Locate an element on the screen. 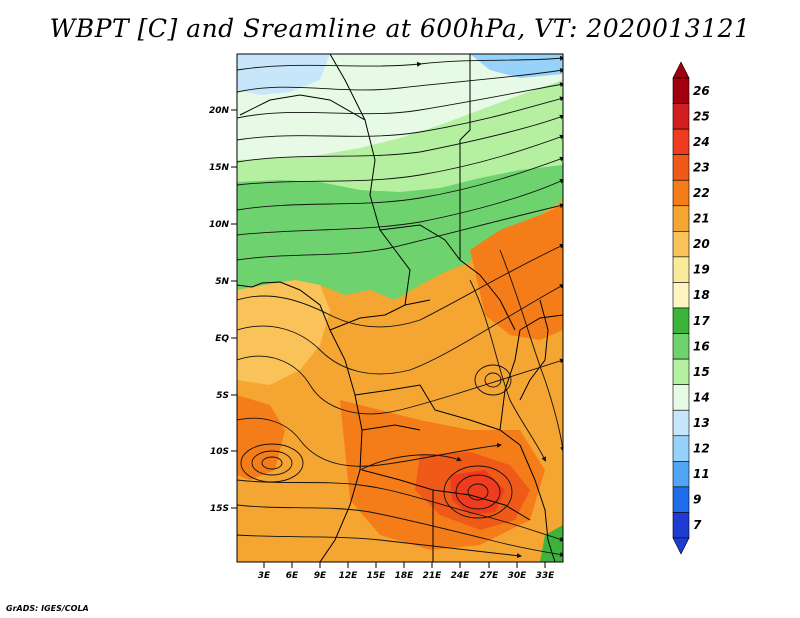 The image size is (800, 618). lon-label-12e: 12E is located at coordinates (349, 576).